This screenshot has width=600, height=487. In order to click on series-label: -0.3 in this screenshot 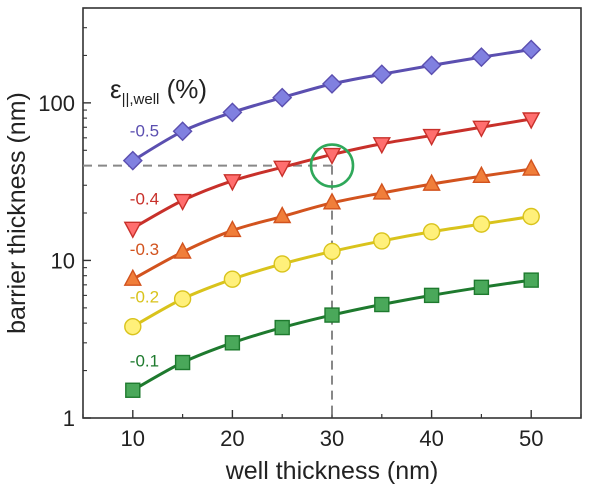, I will do `click(144, 249)`.